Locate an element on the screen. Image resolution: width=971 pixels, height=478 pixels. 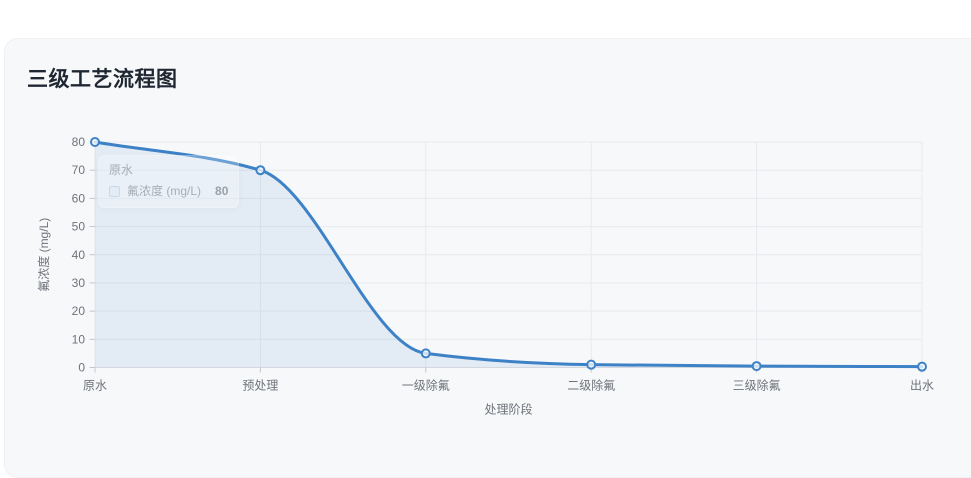
y-tick-label: 40 is located at coordinates (79, 255).